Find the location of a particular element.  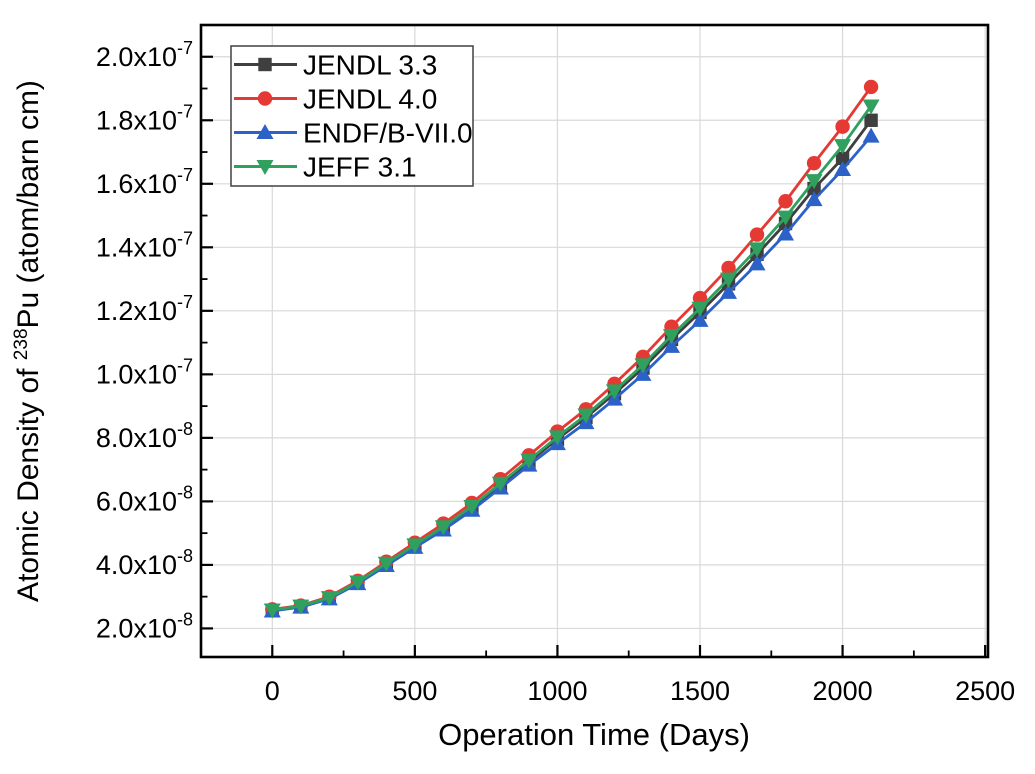

y-tick-label: 1.2x10⁻⁷ is located at coordinates (144, 309).